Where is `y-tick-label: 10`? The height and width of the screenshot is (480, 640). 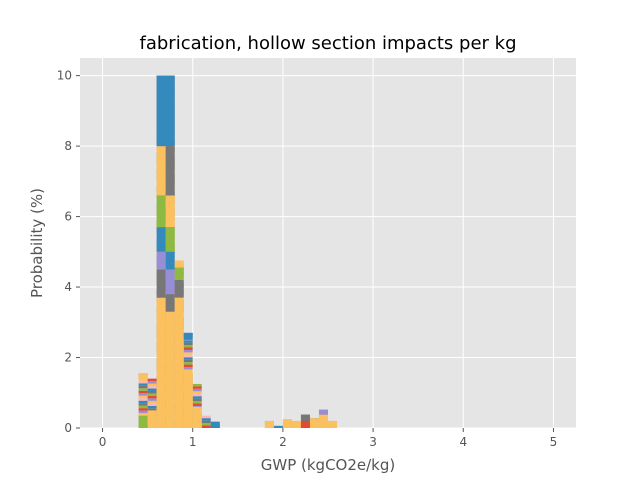 y-tick-label: 10 is located at coordinates (64, 76).